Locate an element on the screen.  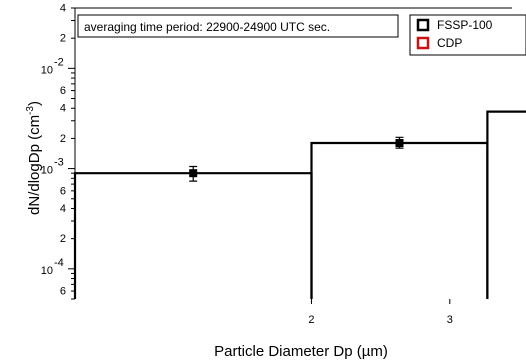
y-major-exp-2: -2 is located at coordinates (59, 62).